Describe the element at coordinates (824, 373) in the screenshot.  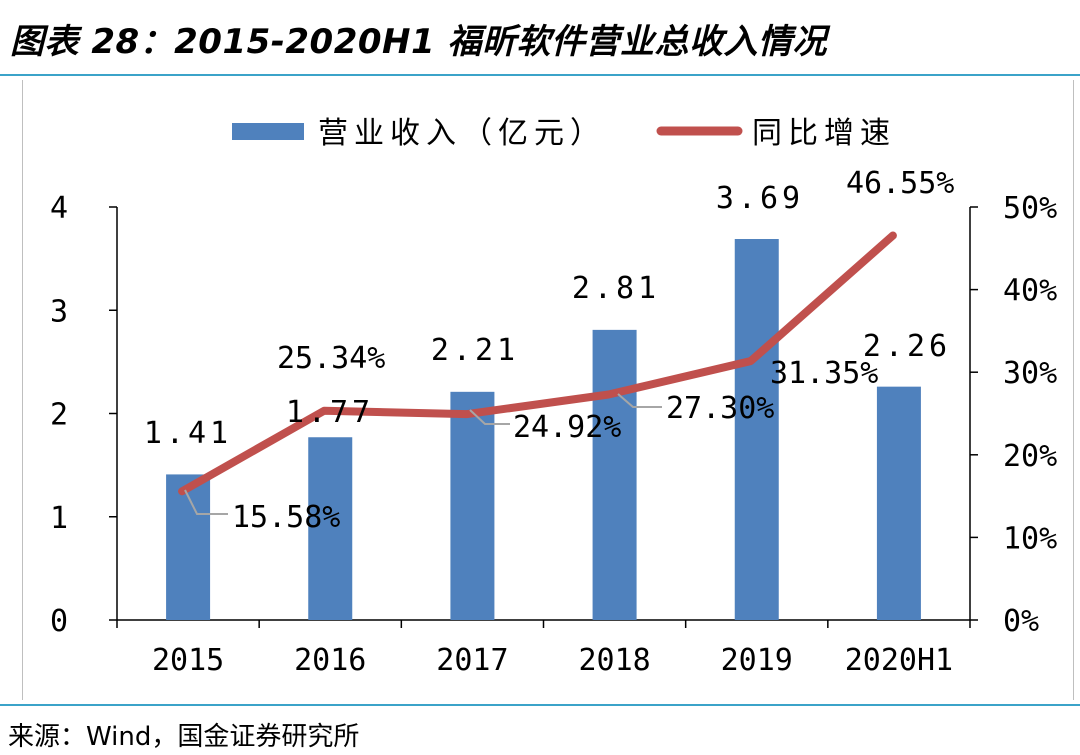
I see `line-data-label: 31.35%` at that location.